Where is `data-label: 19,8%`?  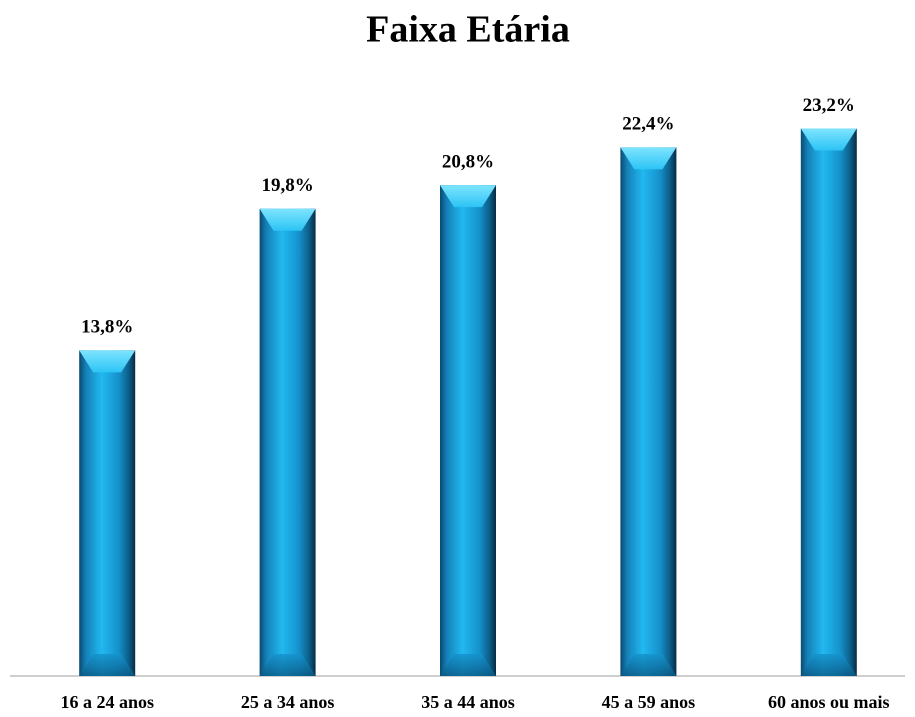 data-label: 19,8% is located at coordinates (287, 185).